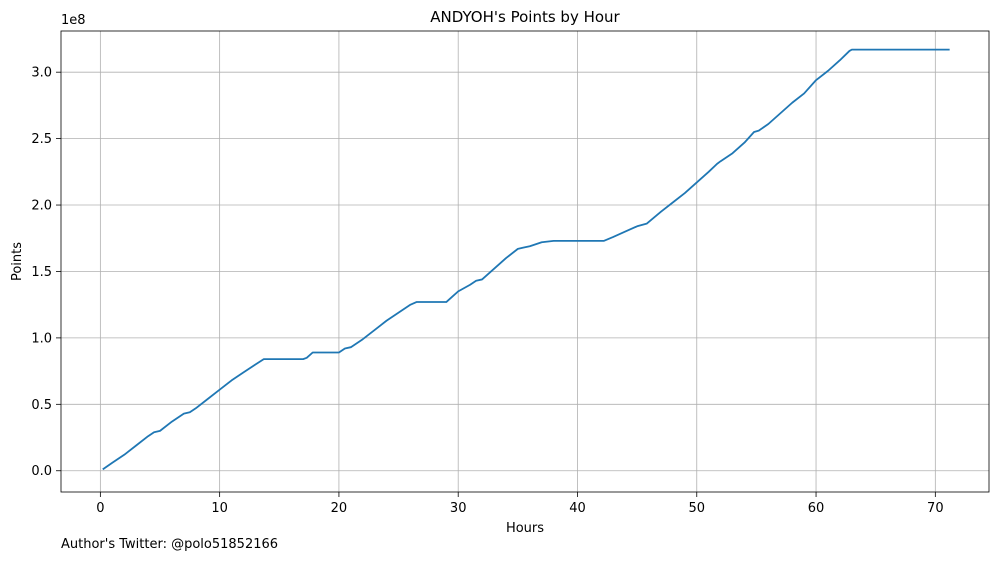  What do you see at coordinates (41, 471) in the screenshot?
I see `y-tick-label: 0.0` at bounding box center [41, 471].